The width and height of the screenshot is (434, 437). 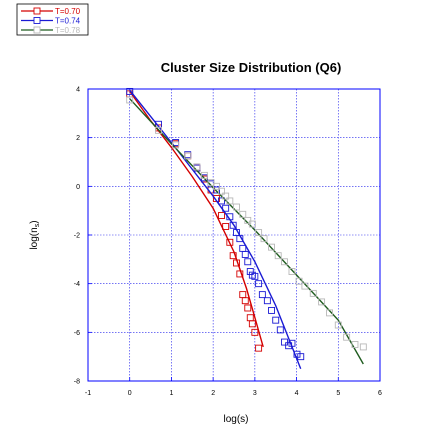 I want to click on x-tick-label: -1, so click(x=88, y=393).